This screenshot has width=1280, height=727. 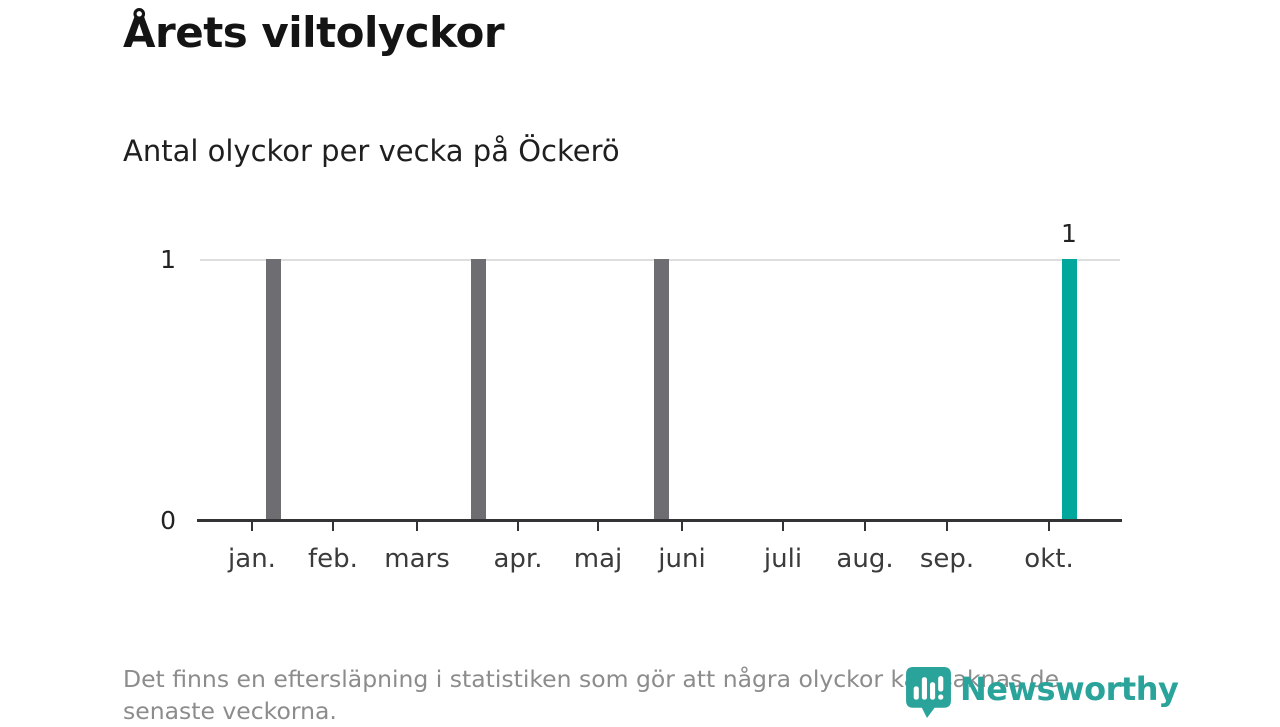 What do you see at coordinates (947, 559) in the screenshot?
I see `x-axis-label-sep: sep.` at bounding box center [947, 559].